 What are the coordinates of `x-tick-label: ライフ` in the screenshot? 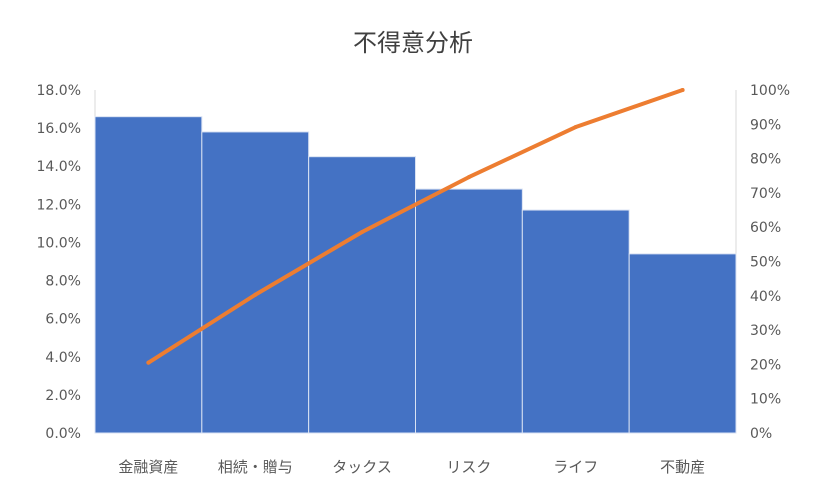 It's located at (575, 467).